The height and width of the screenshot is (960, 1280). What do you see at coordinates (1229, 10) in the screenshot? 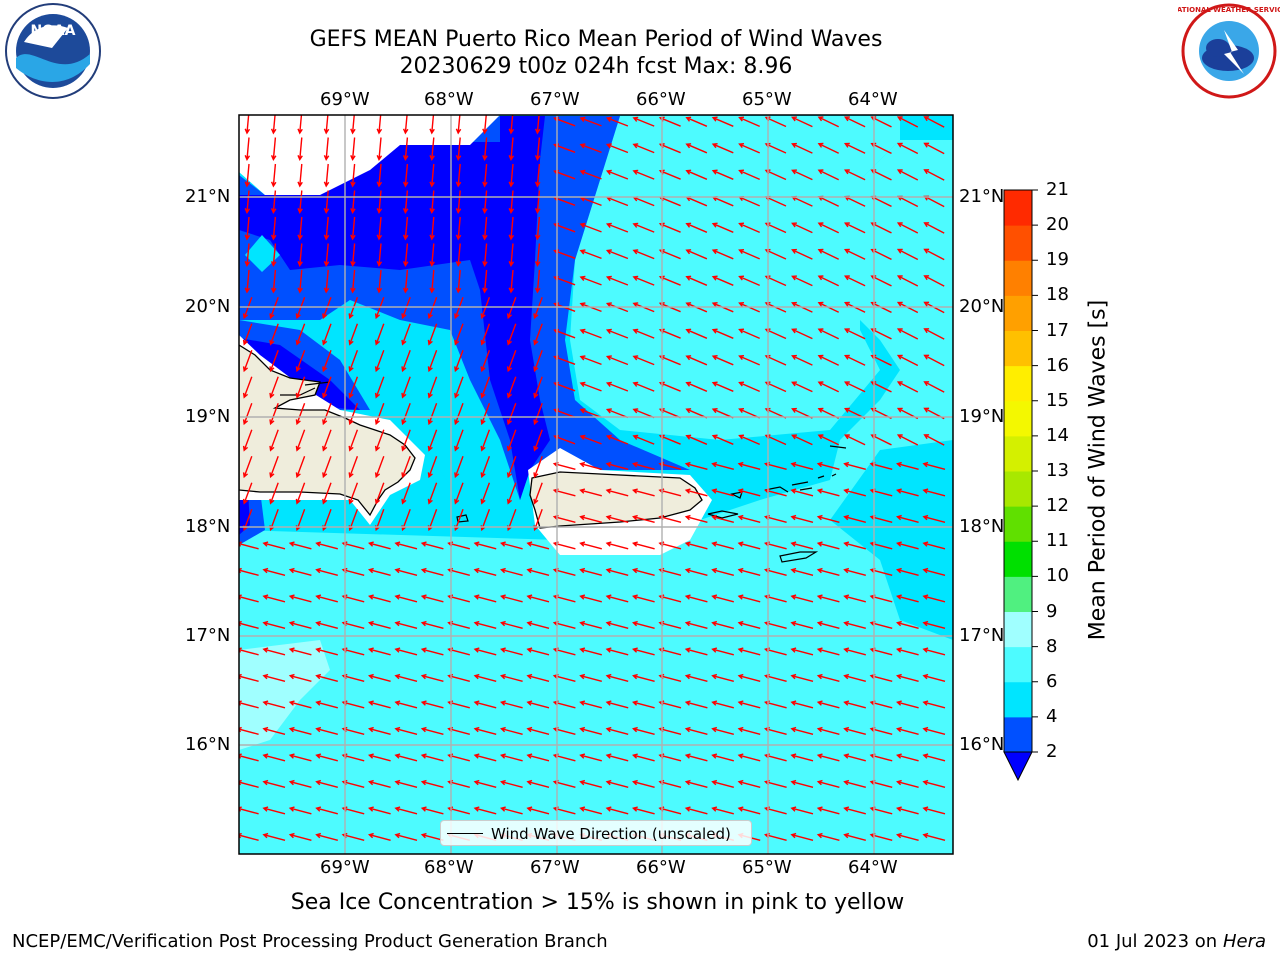
I see `nws-logo-text: NATIONAL WEATHER SERVICE` at bounding box center [1229, 10].